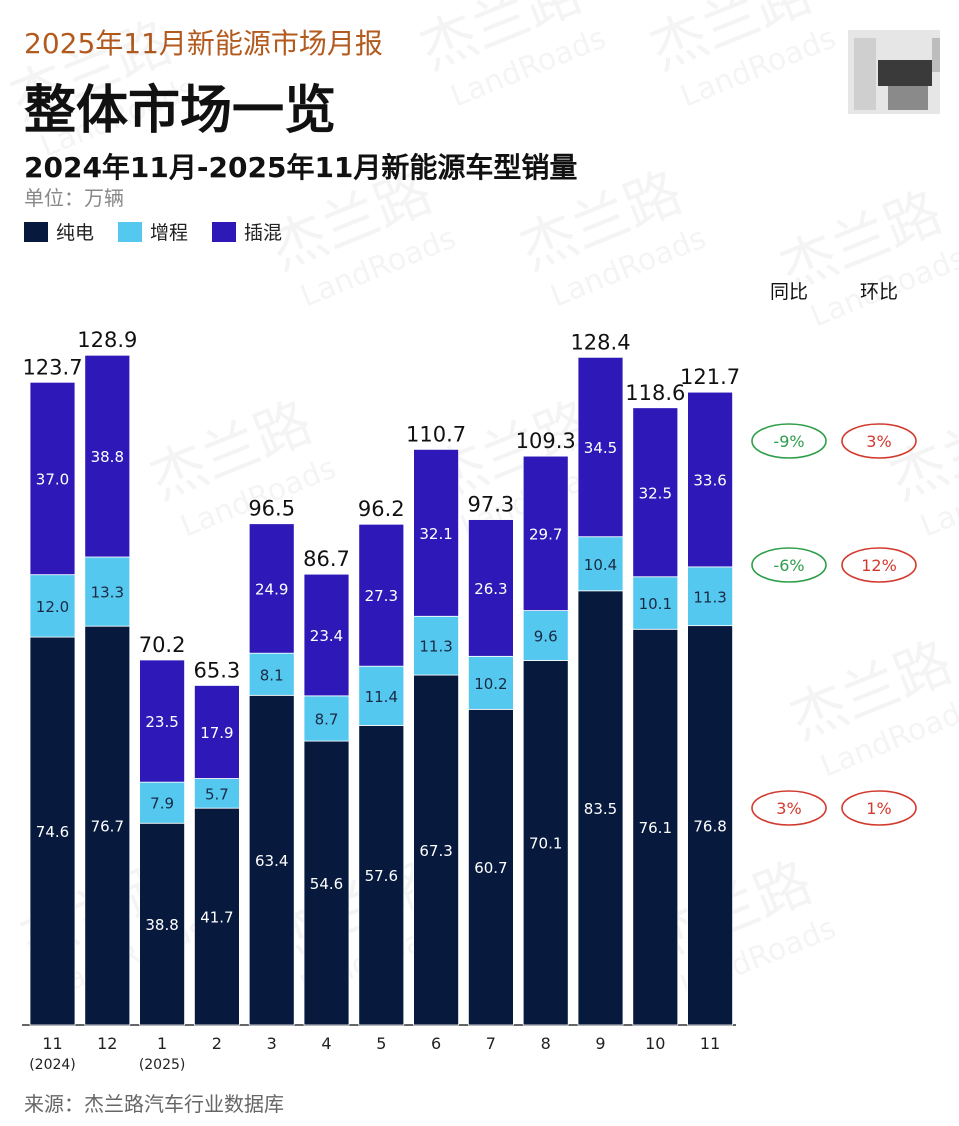 Image resolution: width=959 pixels, height=1126 pixels. I want to click on data-label-bev: 76.1, so click(655, 828).